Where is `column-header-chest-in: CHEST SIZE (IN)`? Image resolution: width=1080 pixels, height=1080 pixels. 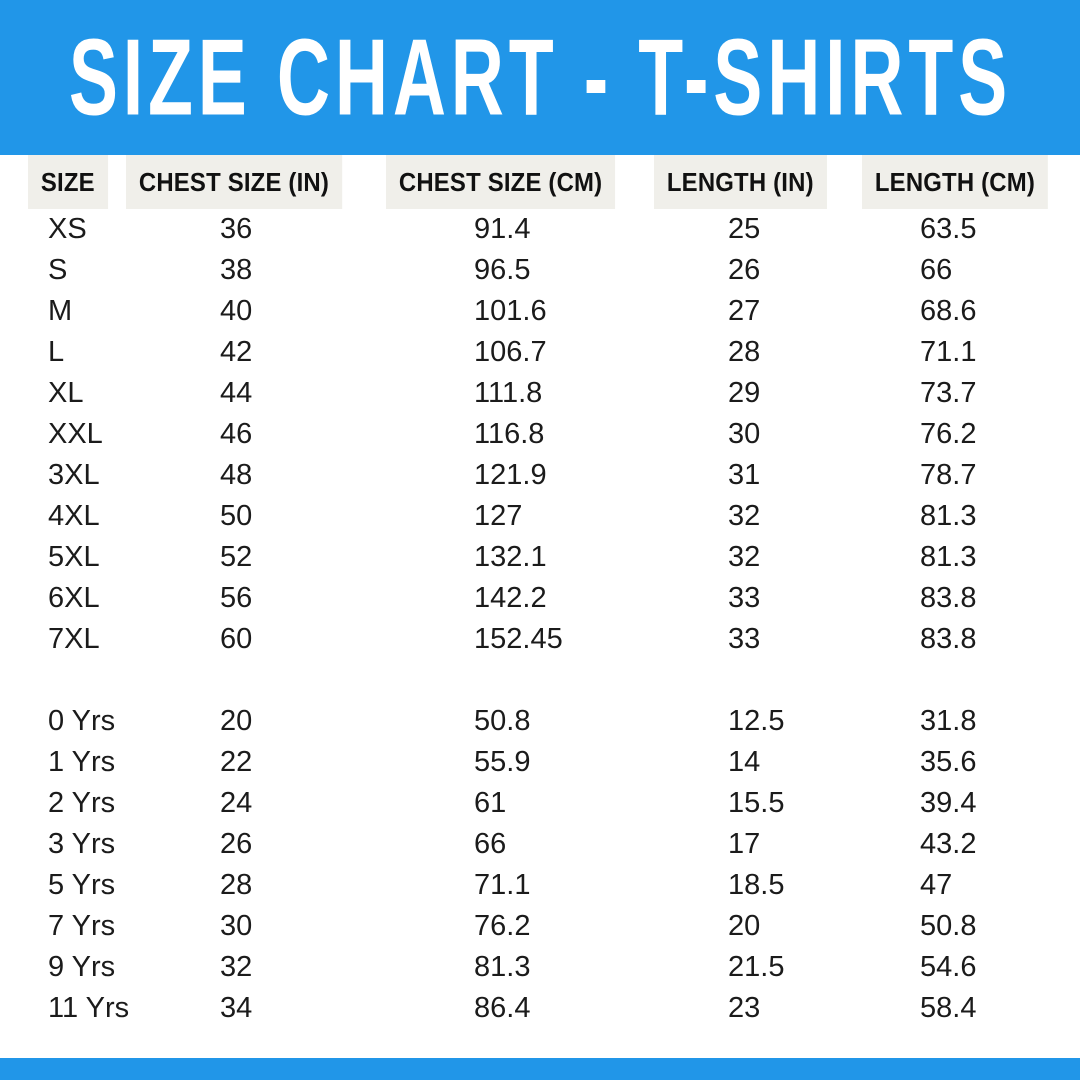
column-header-chest-in: CHEST SIZE (IN) is located at coordinates (256, 182).